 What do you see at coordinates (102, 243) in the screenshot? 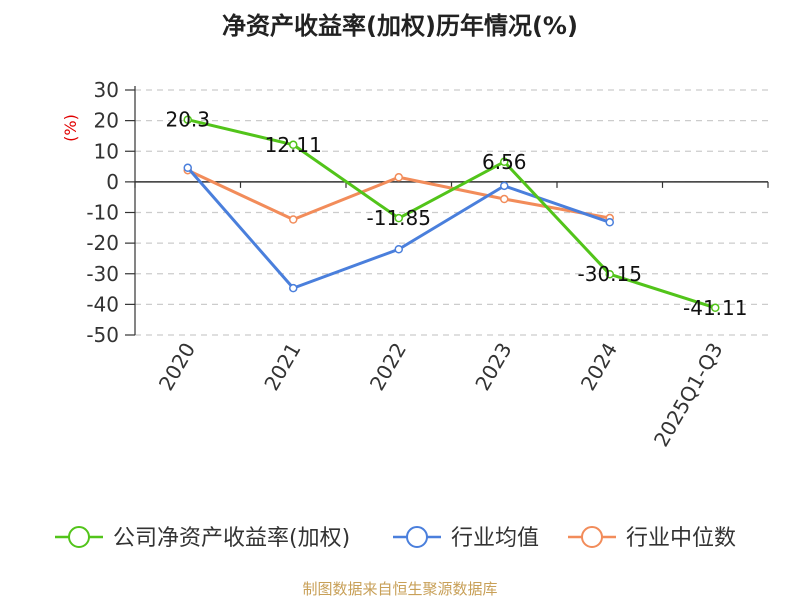
I see `y-tick-label: -20` at bounding box center [102, 243].